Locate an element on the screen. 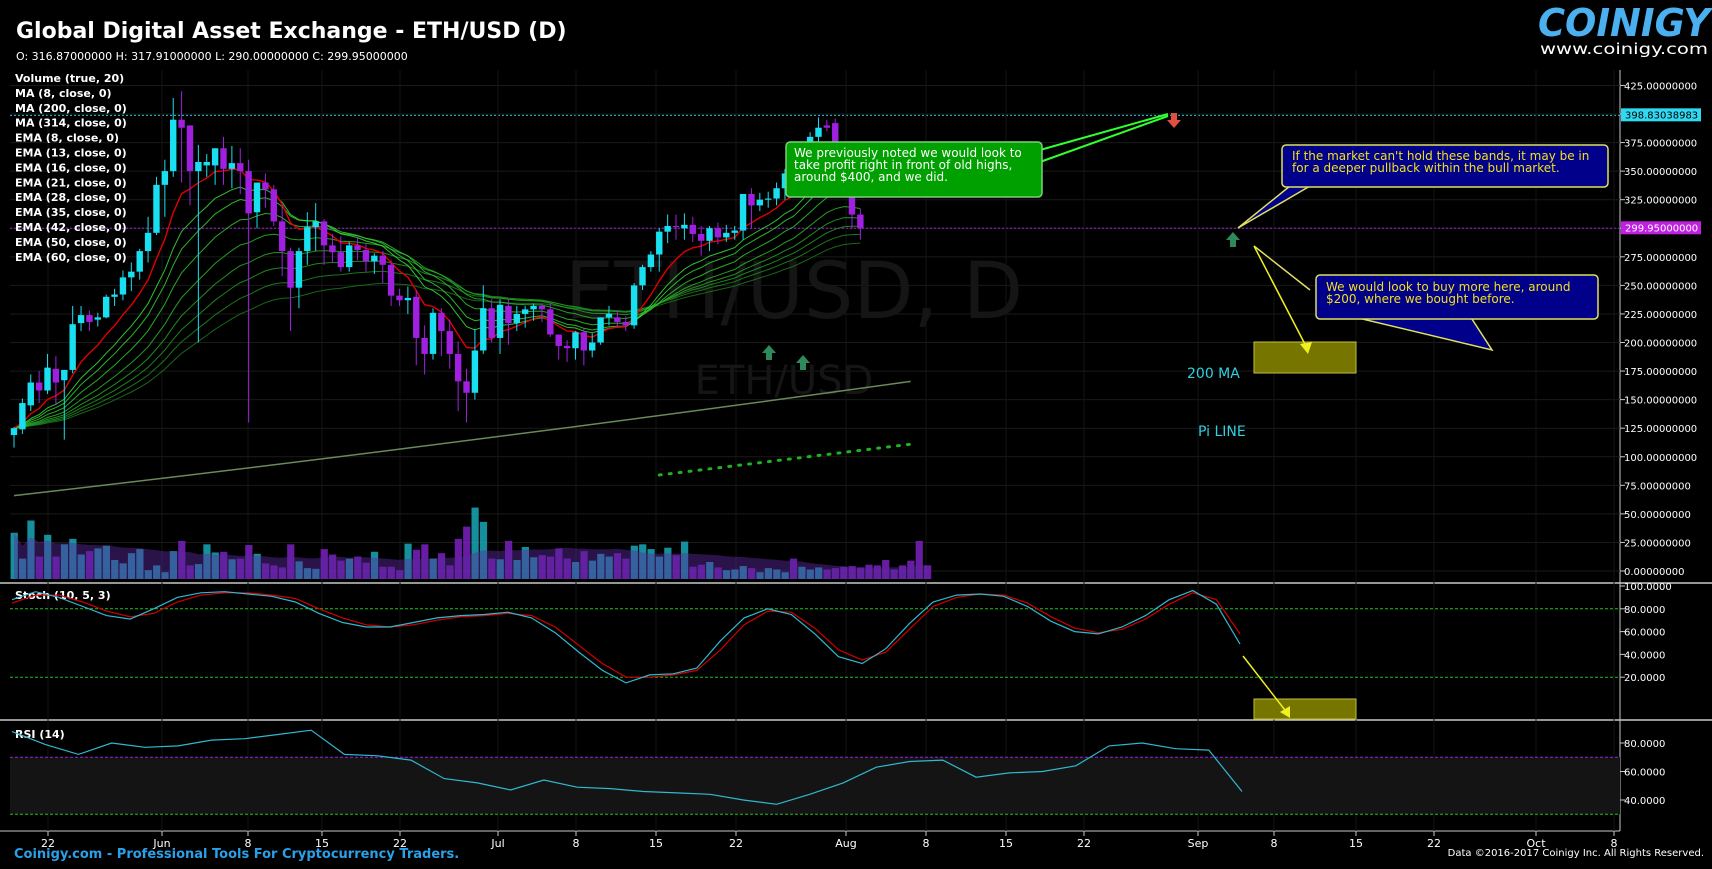 Image resolution: width=1712 pixels, height=869 pixels. stoch-tick-label: 80.0000 is located at coordinates (1644, 610).